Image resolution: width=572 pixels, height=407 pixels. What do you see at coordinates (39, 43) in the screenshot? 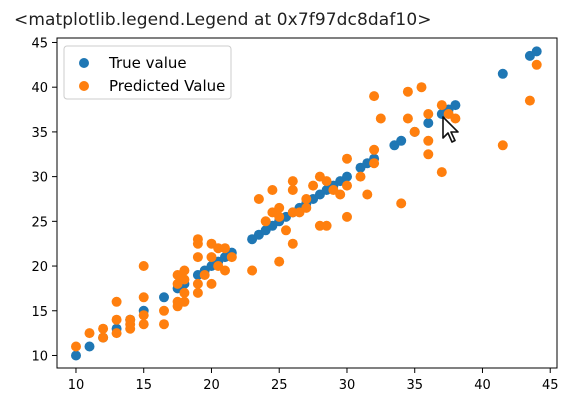
I see `y-tick-label: 45` at bounding box center [39, 43].